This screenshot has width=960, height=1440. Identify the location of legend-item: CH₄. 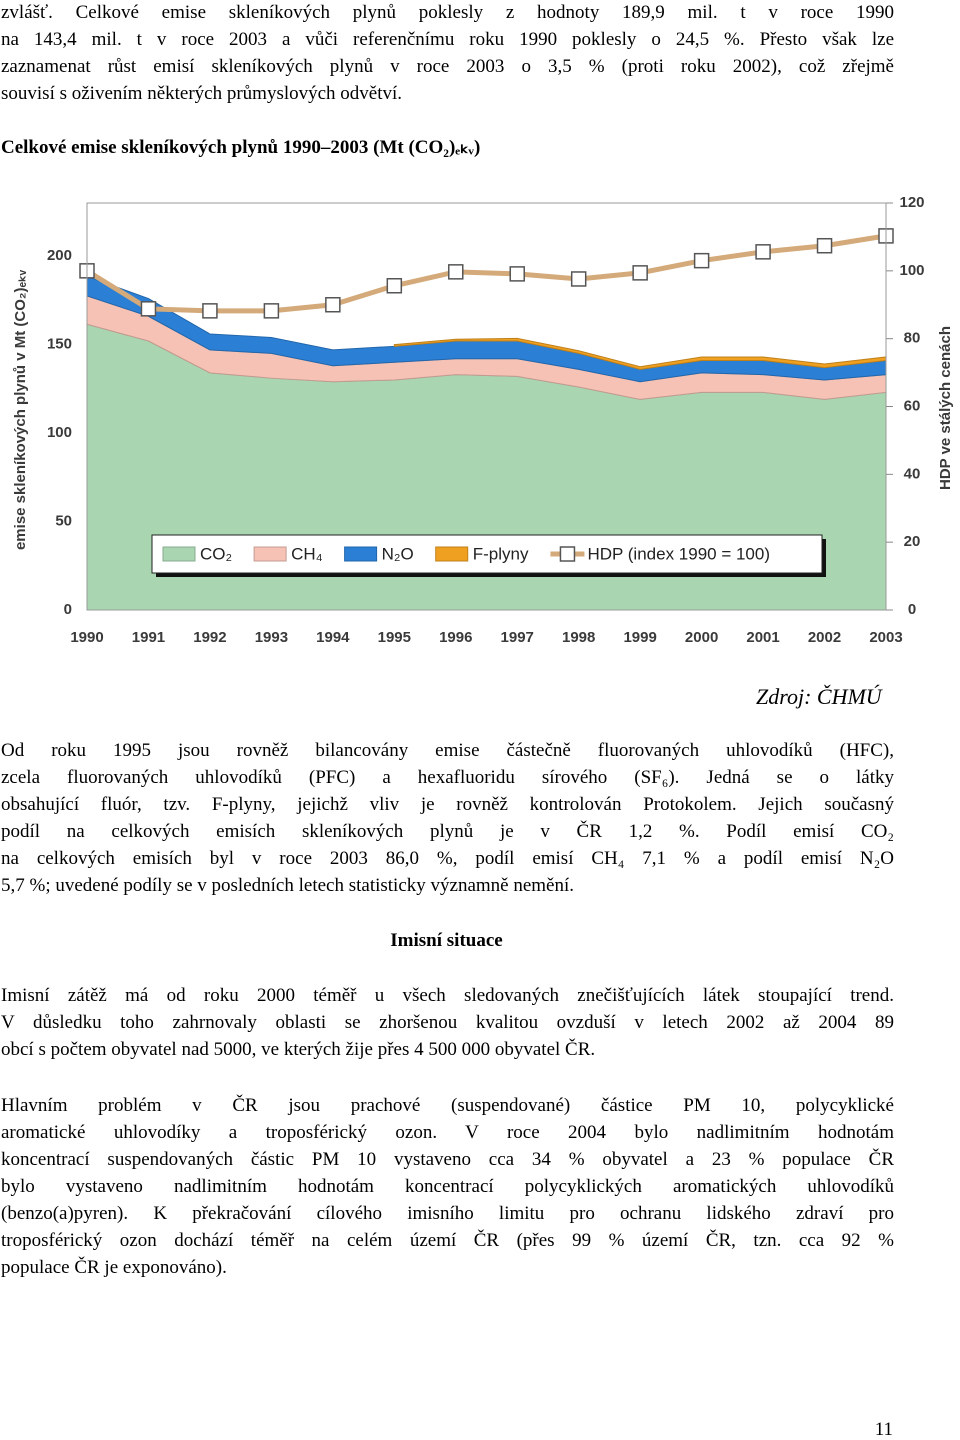
(288, 553).